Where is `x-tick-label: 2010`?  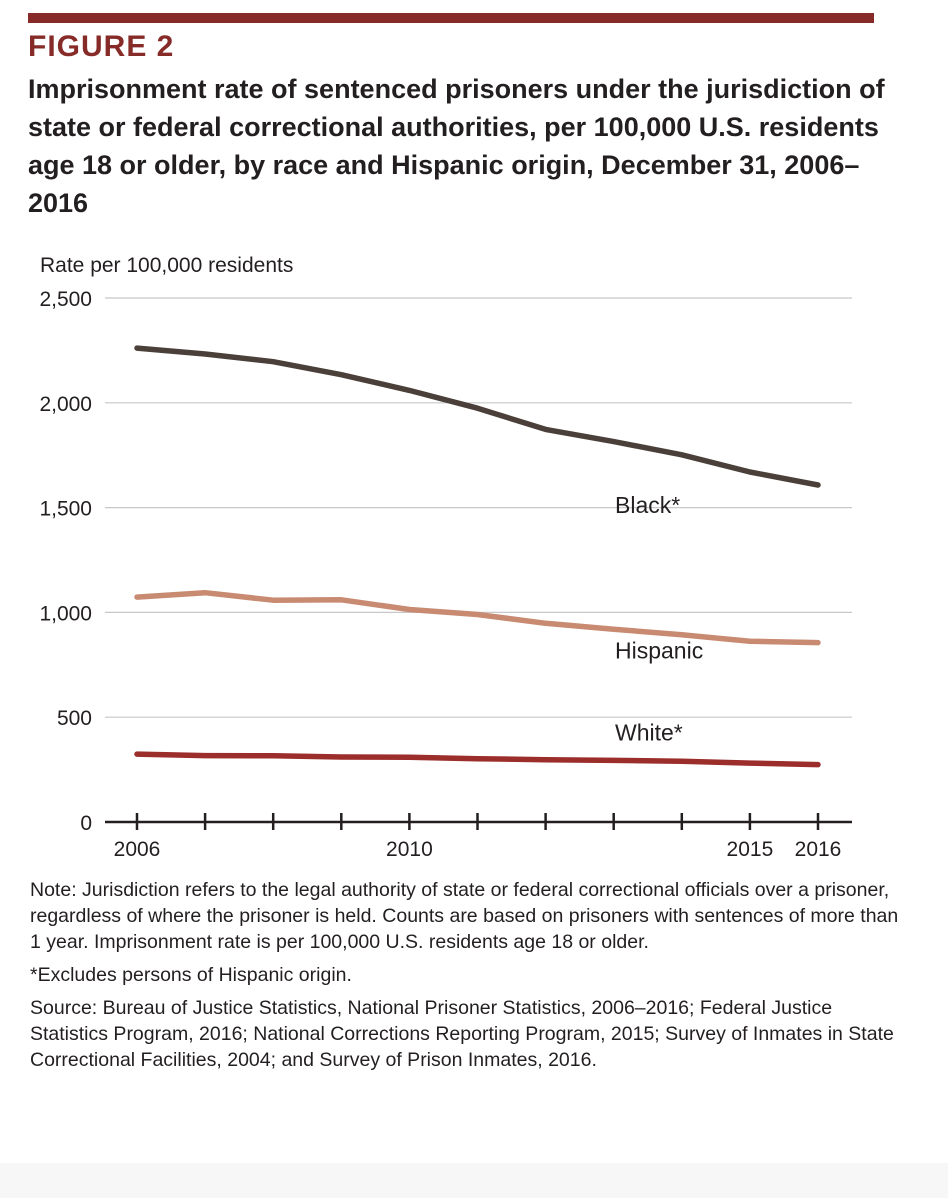
x-tick-label: 2010 is located at coordinates (409, 849).